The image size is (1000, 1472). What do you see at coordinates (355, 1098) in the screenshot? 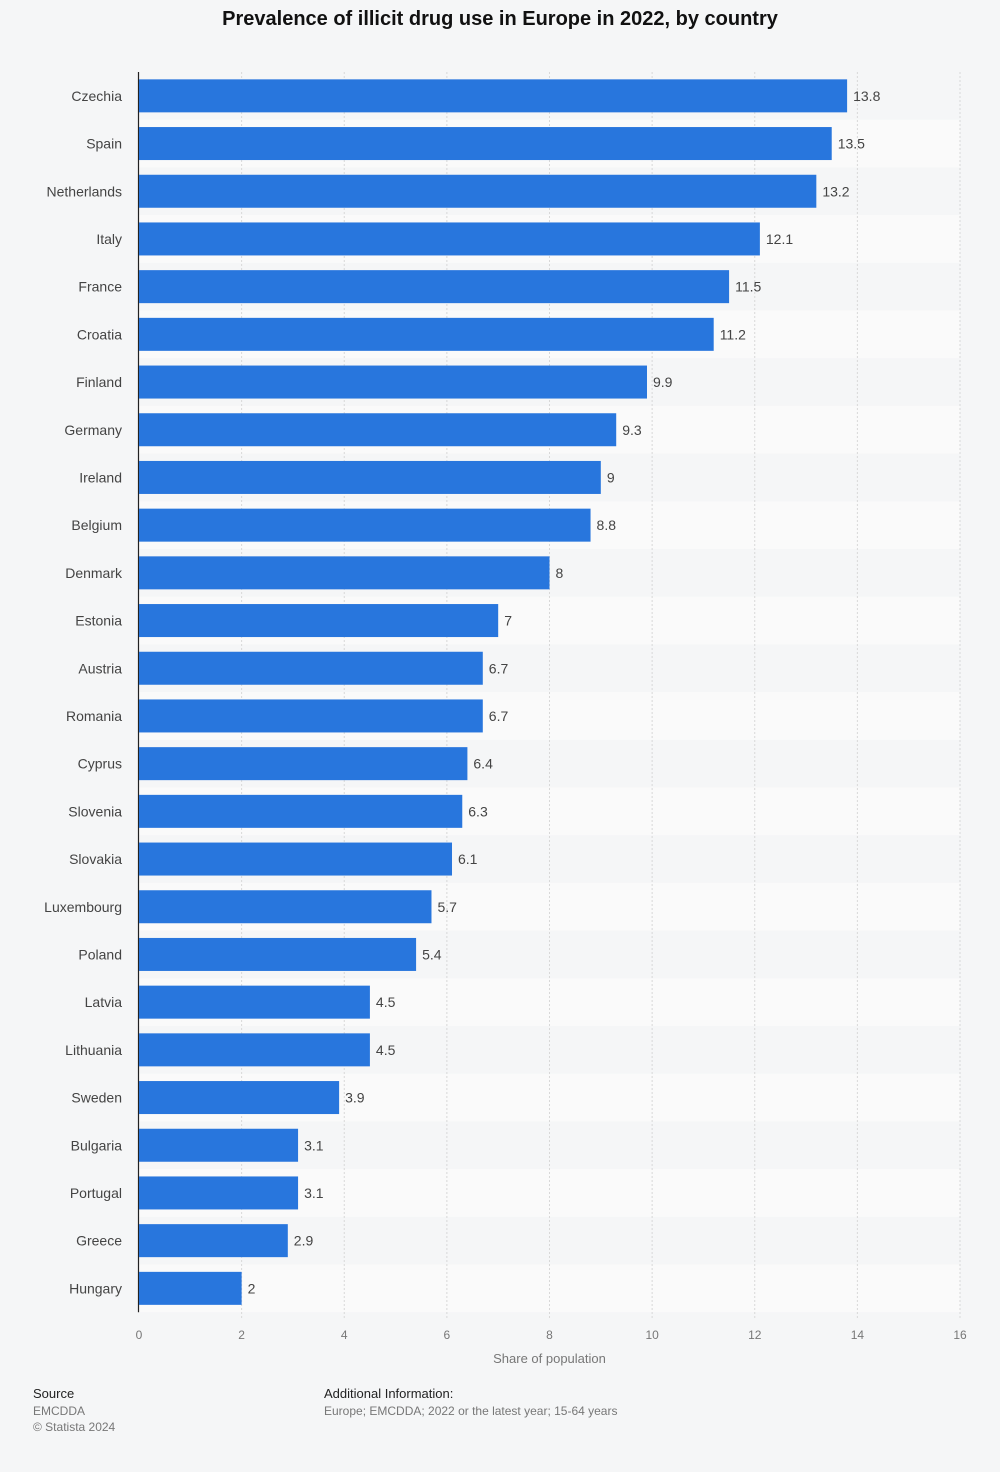
I see `data-label: 3.9` at bounding box center [355, 1098].